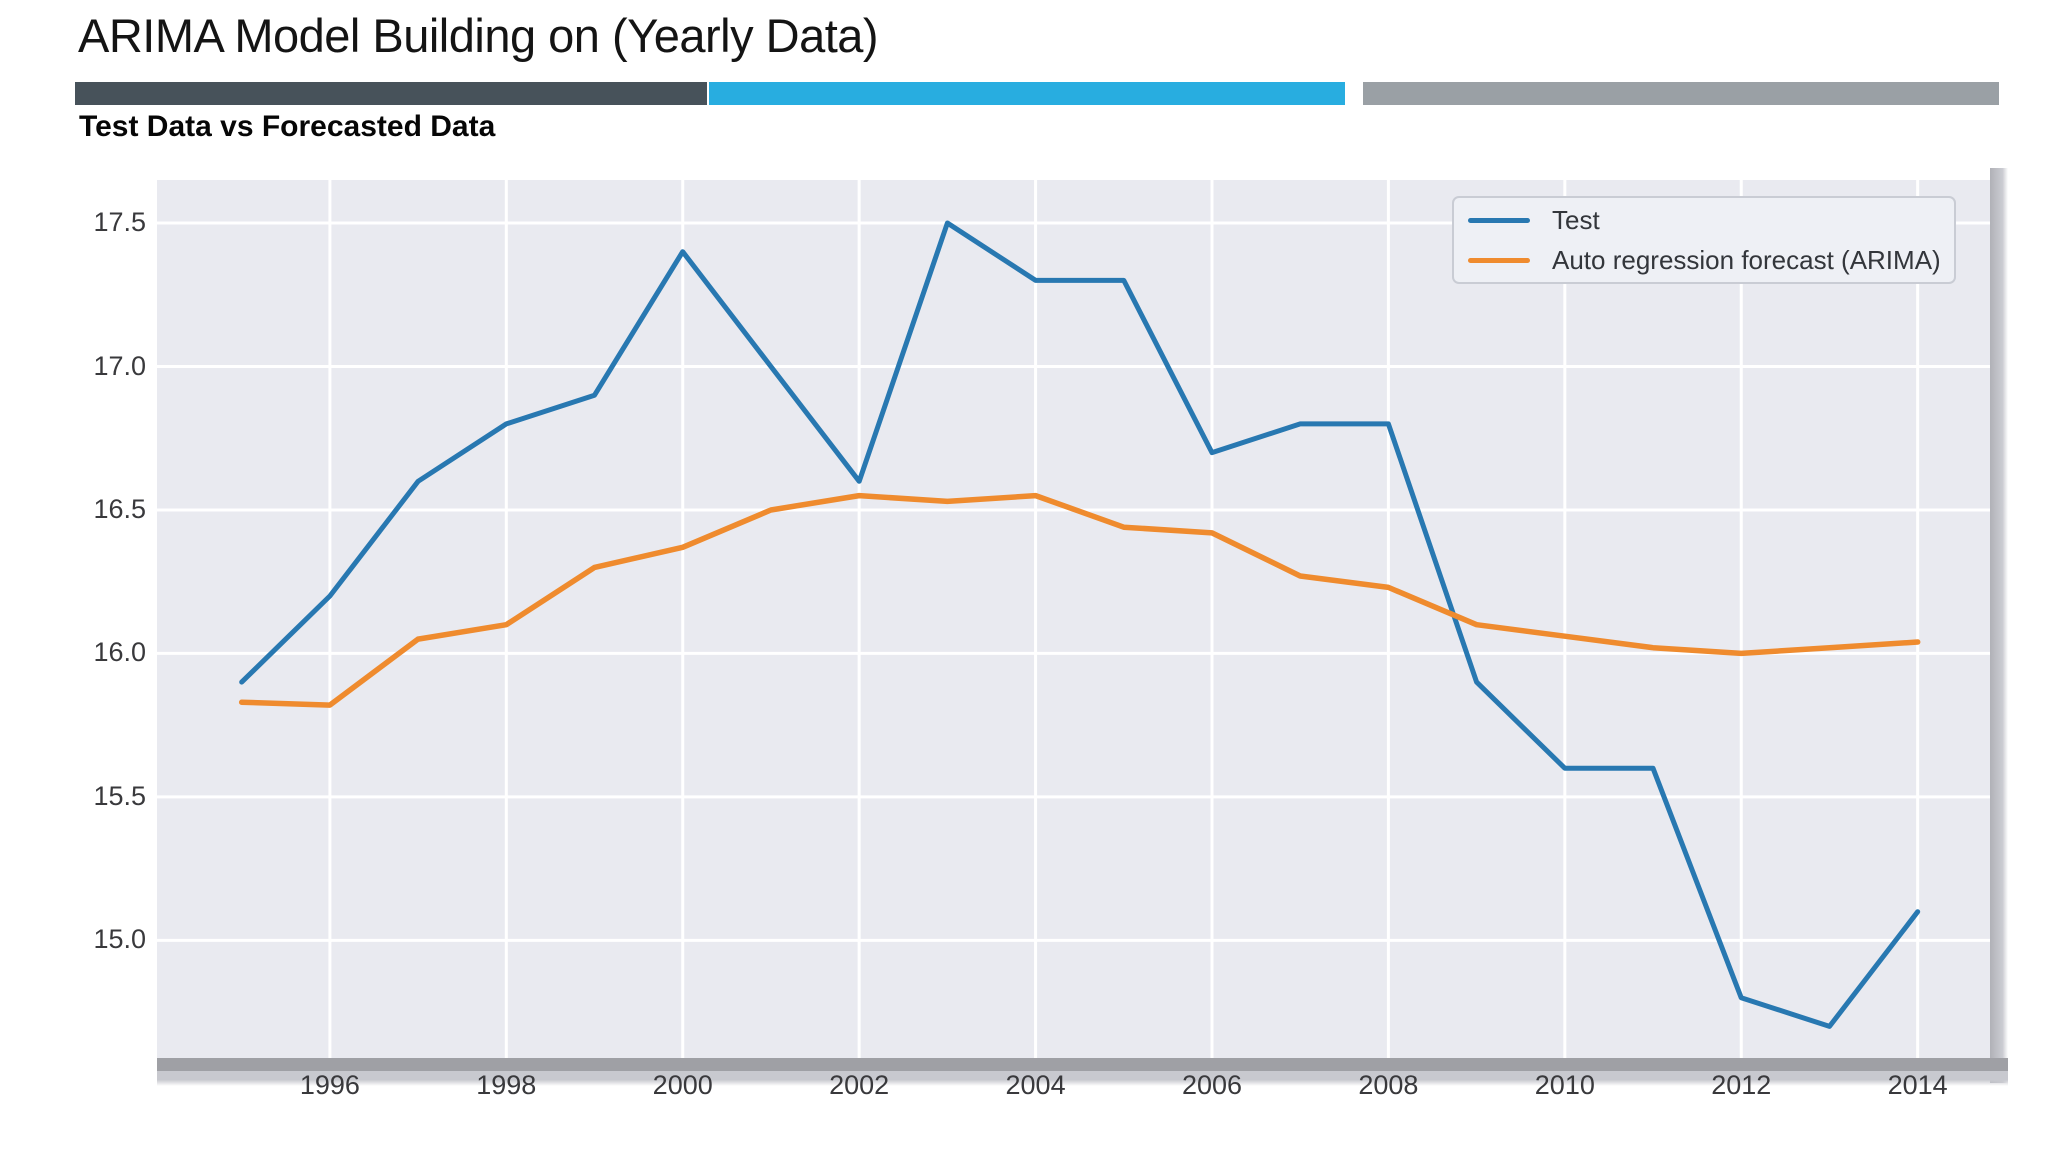 The height and width of the screenshot is (1152, 2048). What do you see at coordinates (119, 365) in the screenshot?
I see `y-tick-label: 17.0` at bounding box center [119, 365].